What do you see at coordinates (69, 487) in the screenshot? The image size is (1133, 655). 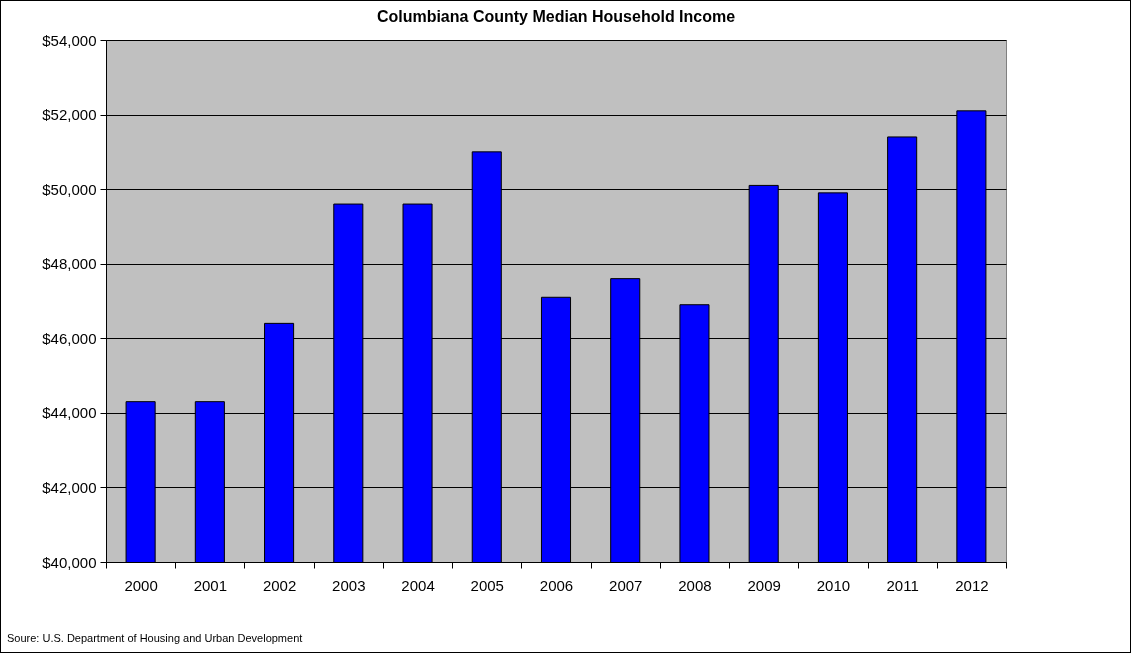 I see `y-tick-label: $42,000` at bounding box center [69, 487].